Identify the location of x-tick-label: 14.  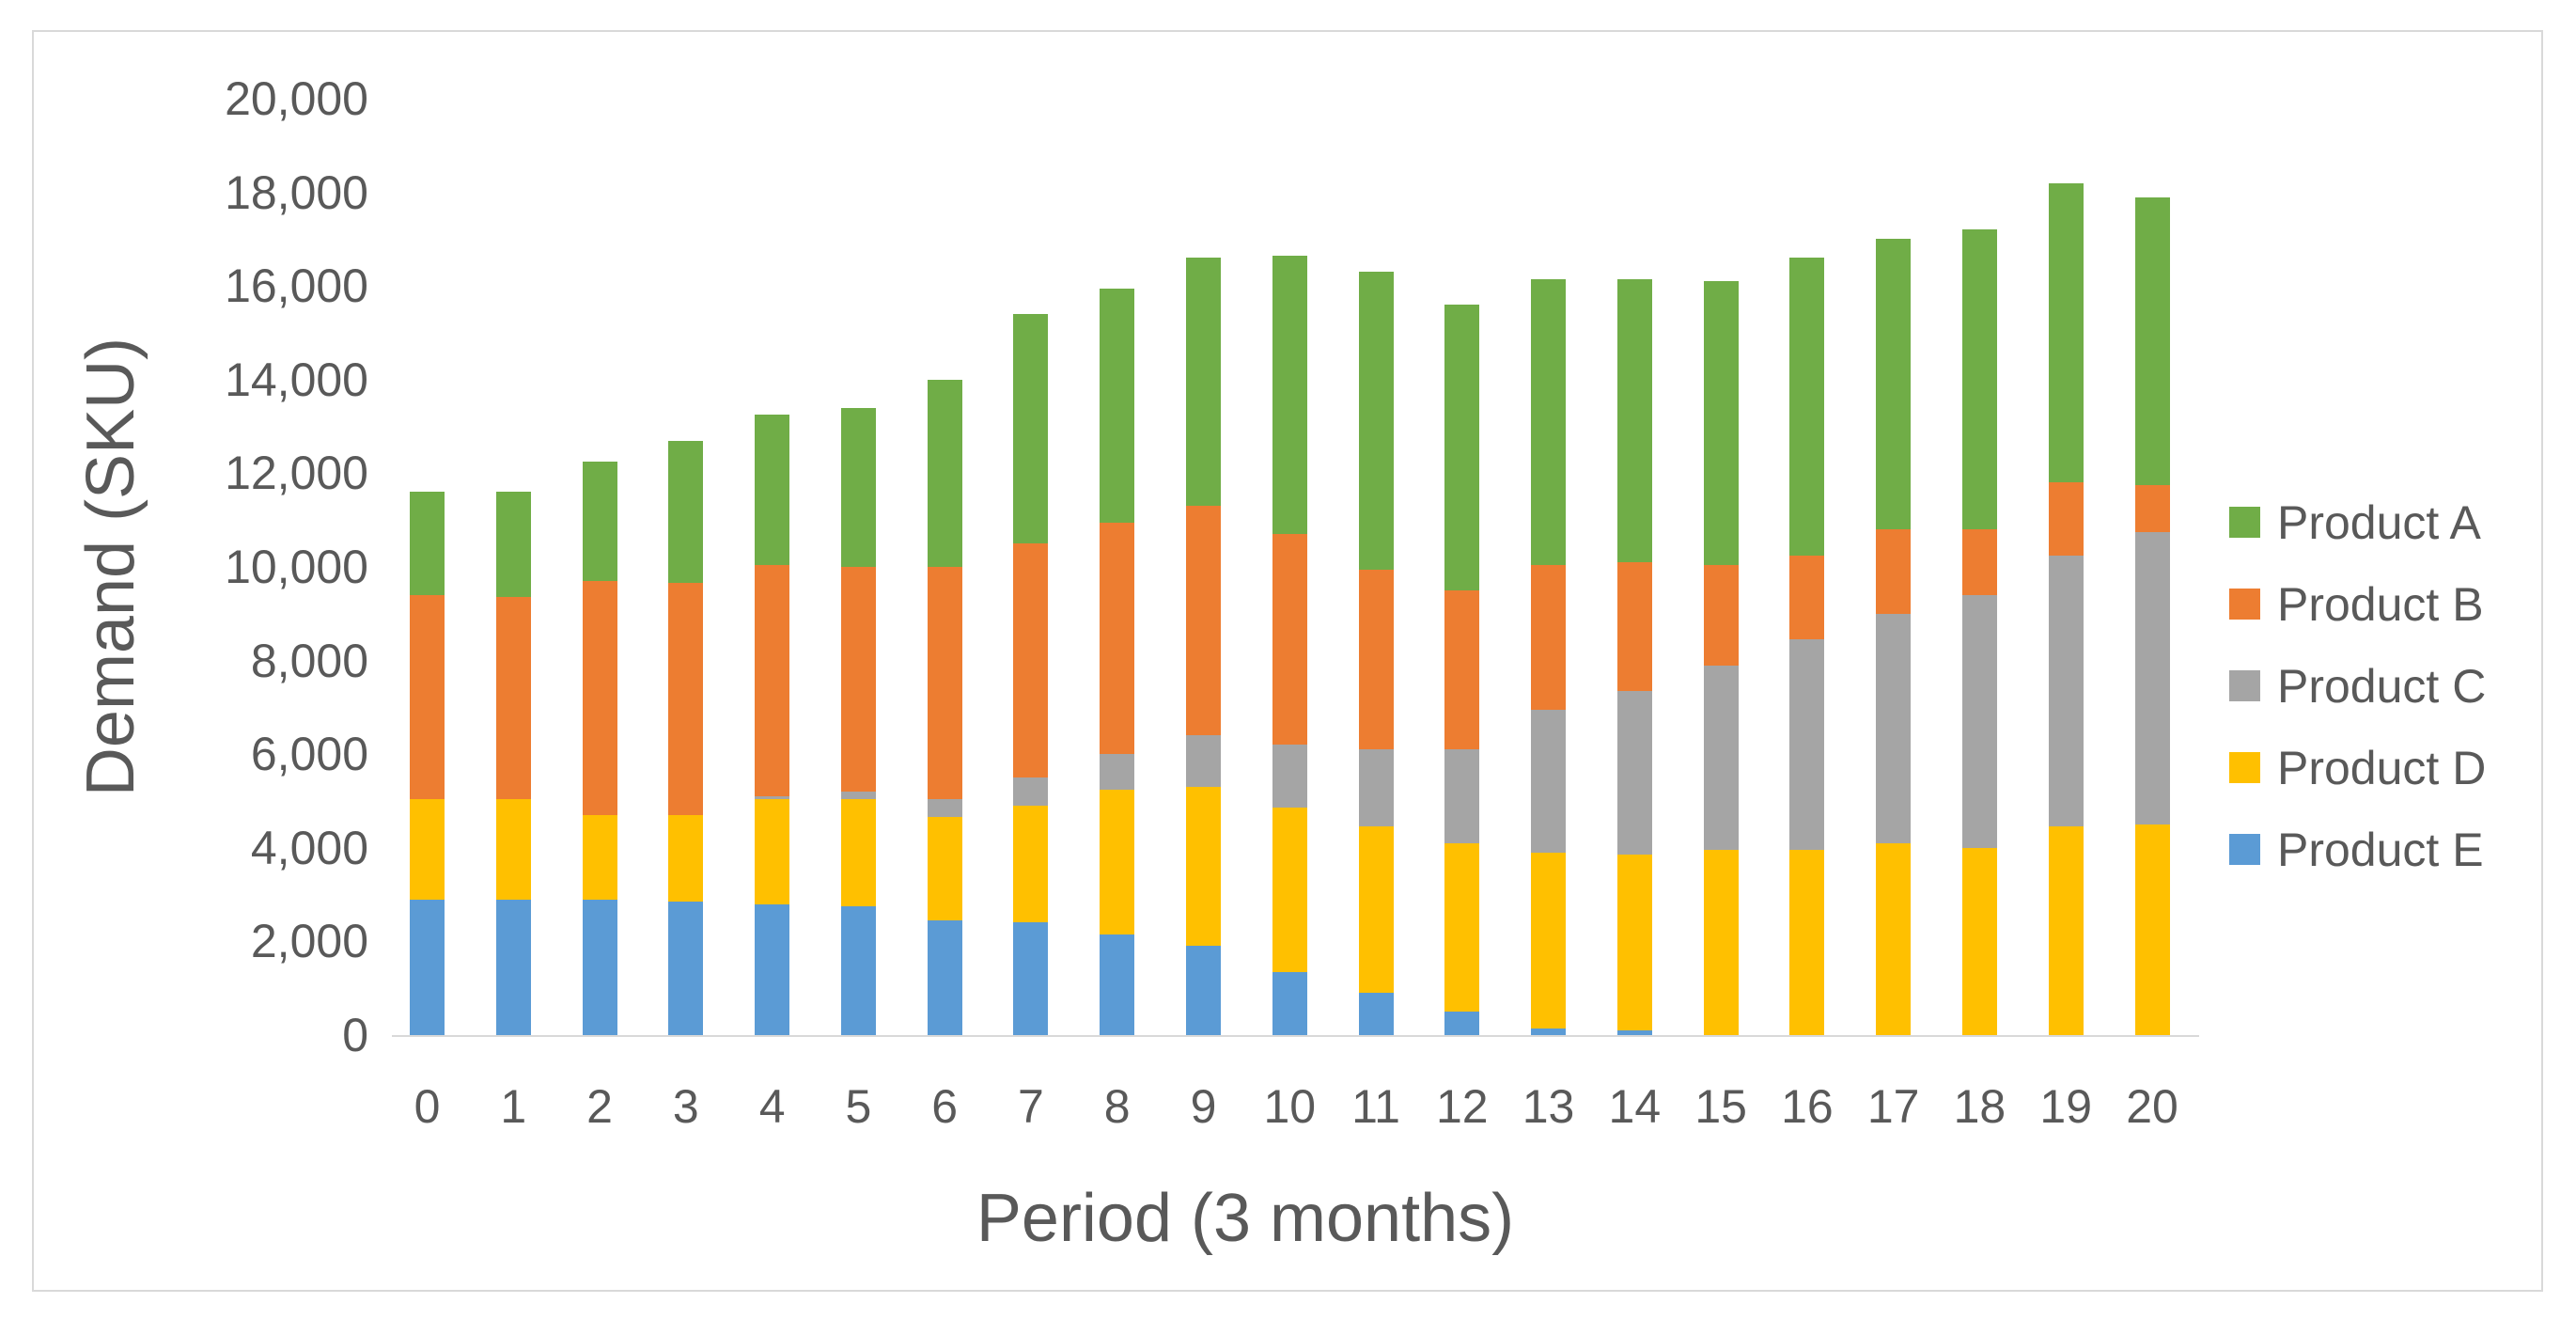
(1635, 1106).